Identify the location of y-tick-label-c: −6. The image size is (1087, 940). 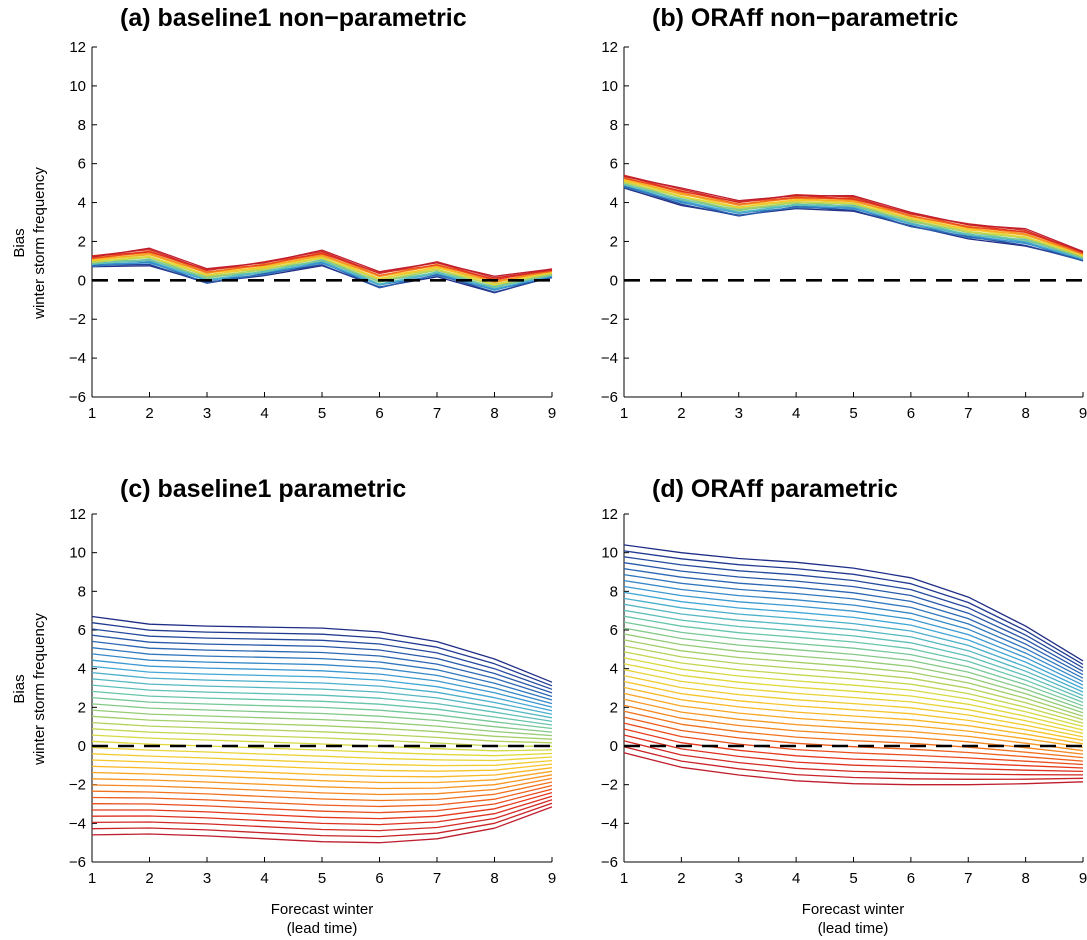
(77, 862).